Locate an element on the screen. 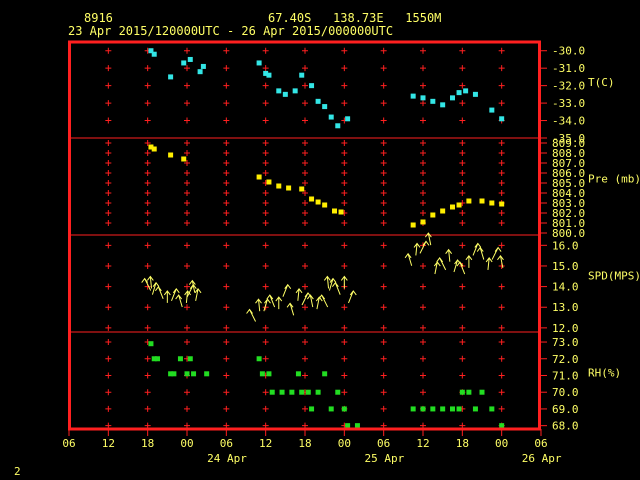 Image resolution: width=640 pixels, height=480 pixels. panel-label: RH(%) is located at coordinates (604, 373).